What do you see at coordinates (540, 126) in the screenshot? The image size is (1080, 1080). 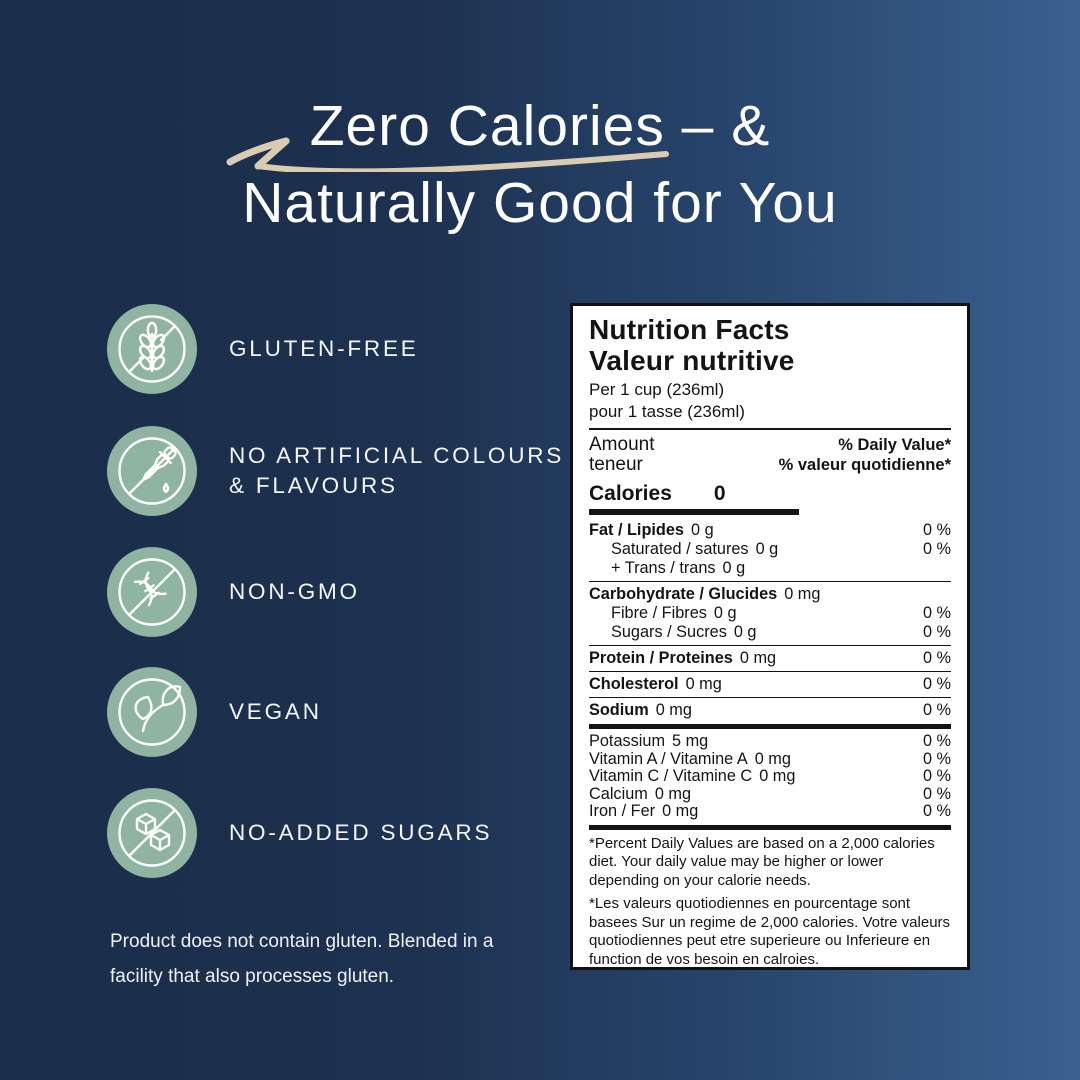 I see `headline-line1: Zero Calories – &` at bounding box center [540, 126].